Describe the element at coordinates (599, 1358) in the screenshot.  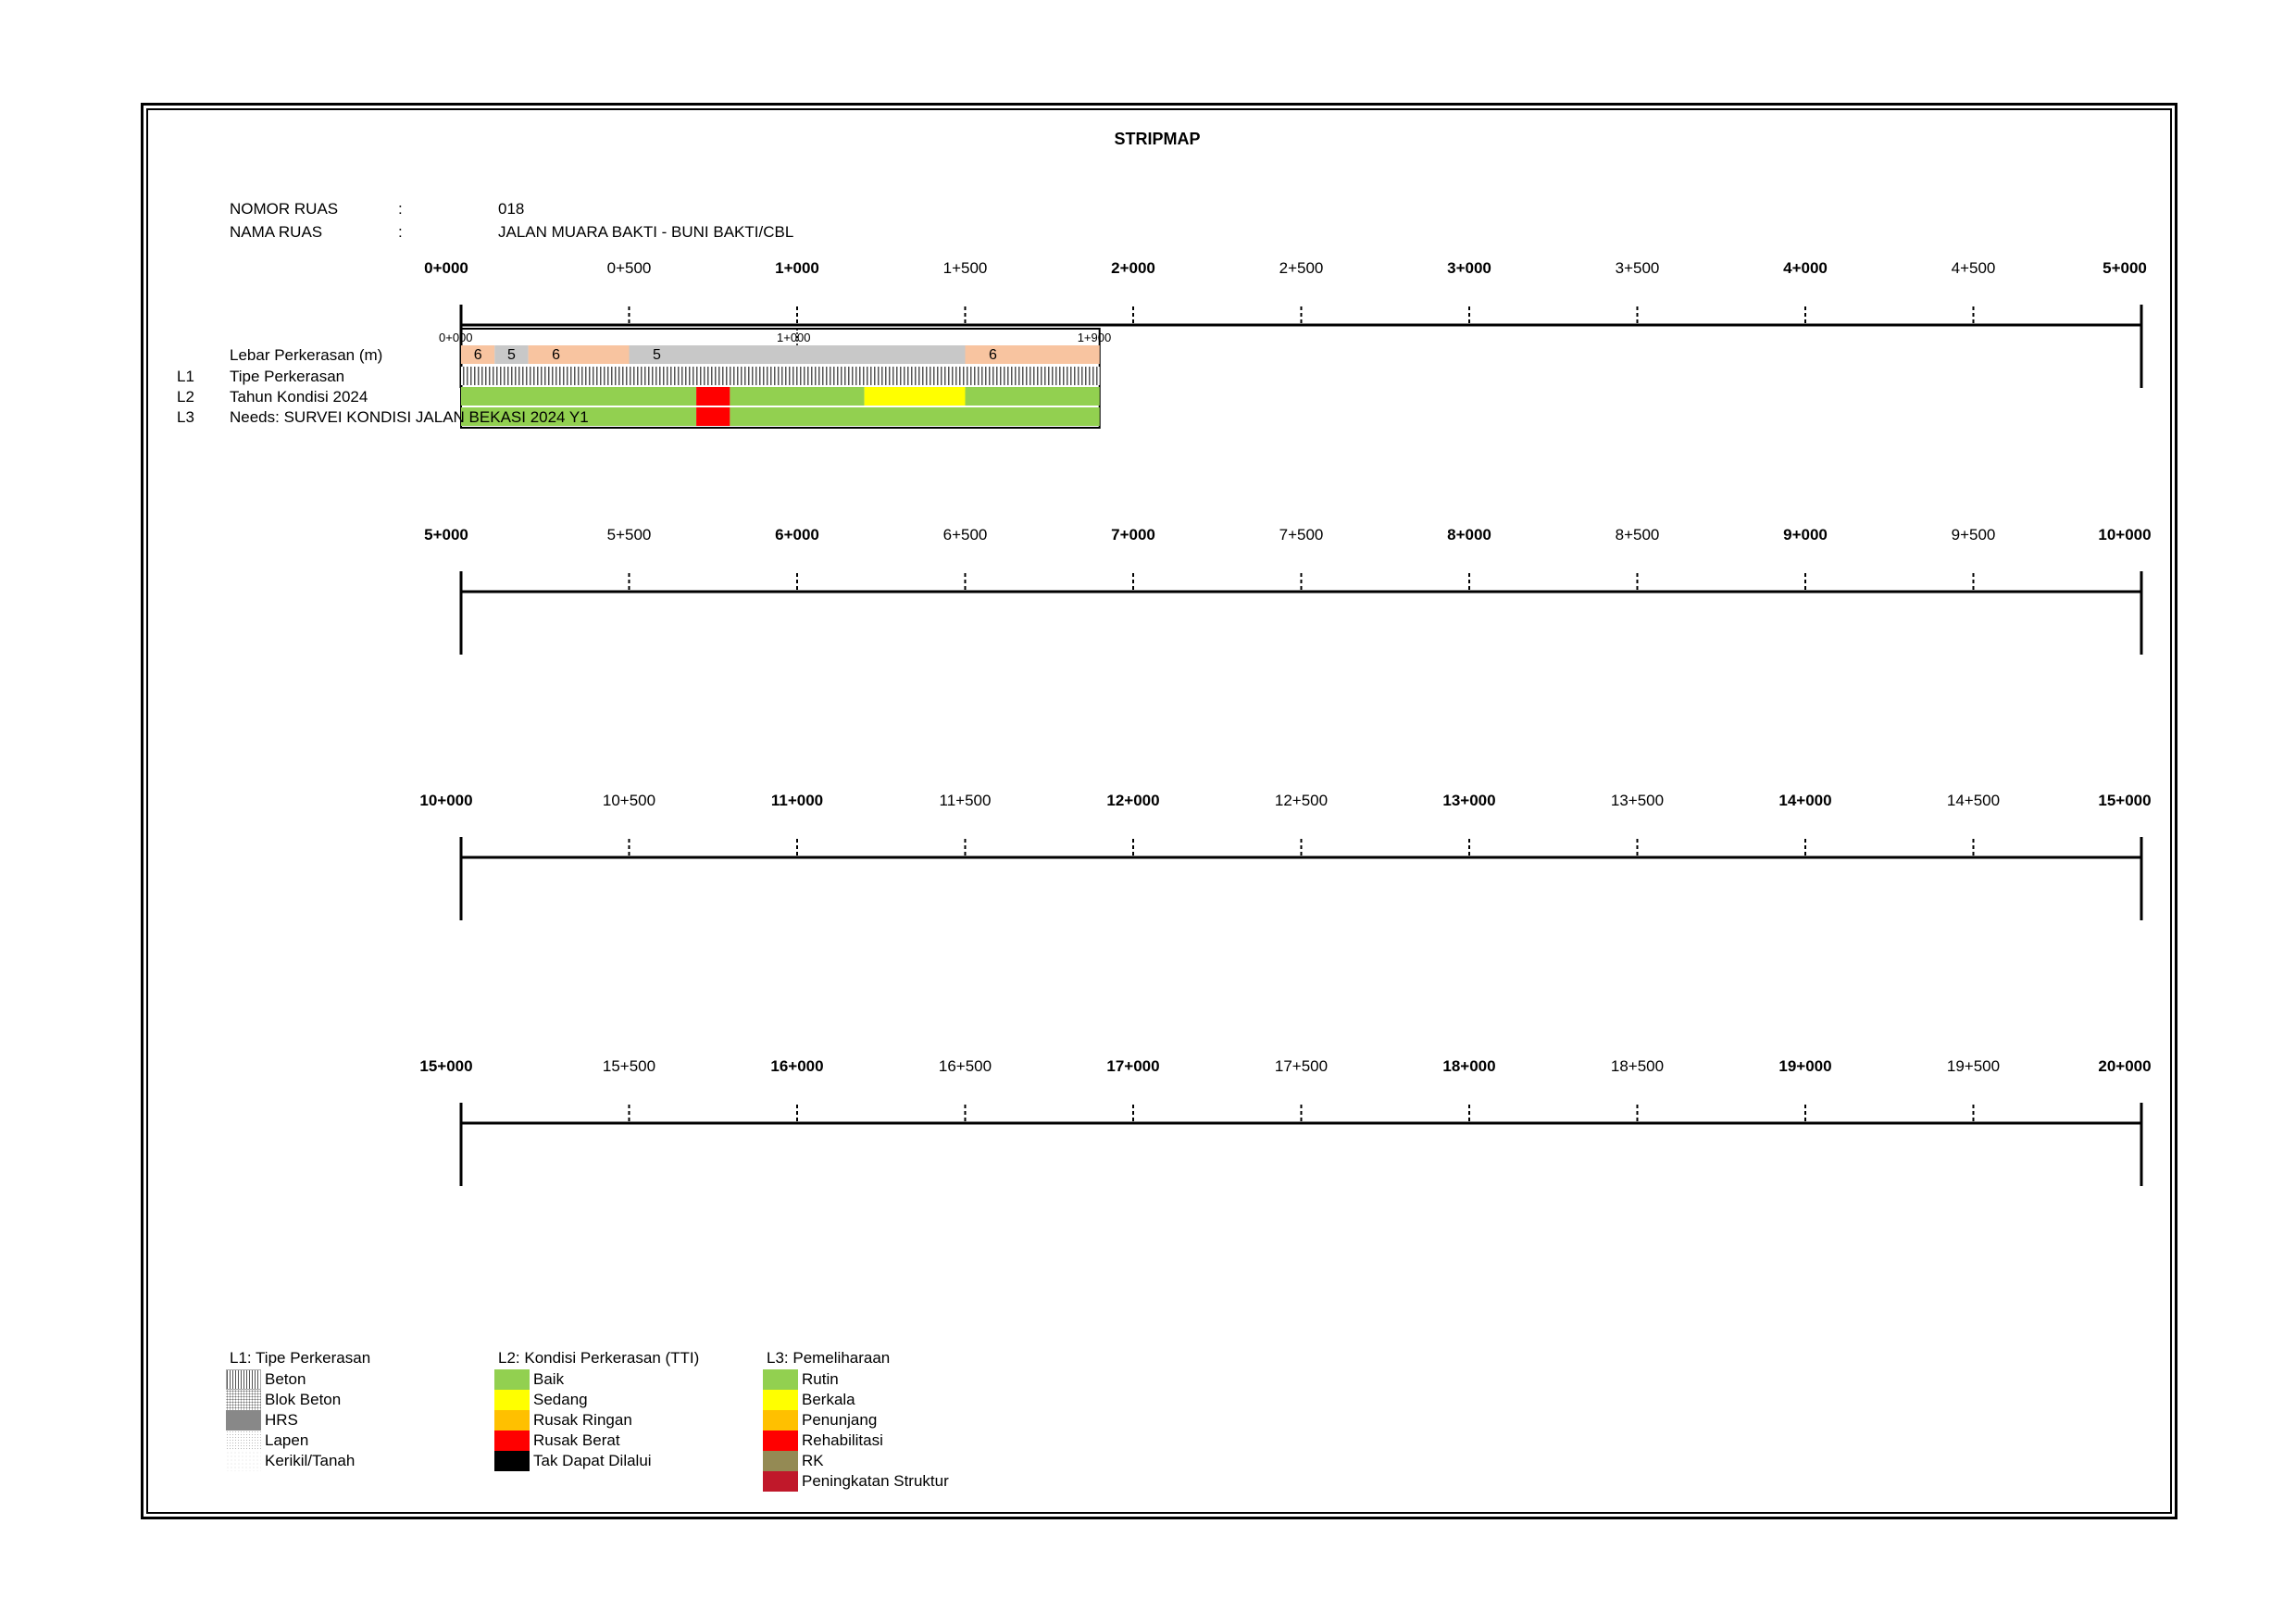
I see `legend-l2-title: L2: Kondisi Perkerasan (TTI)` at that location.